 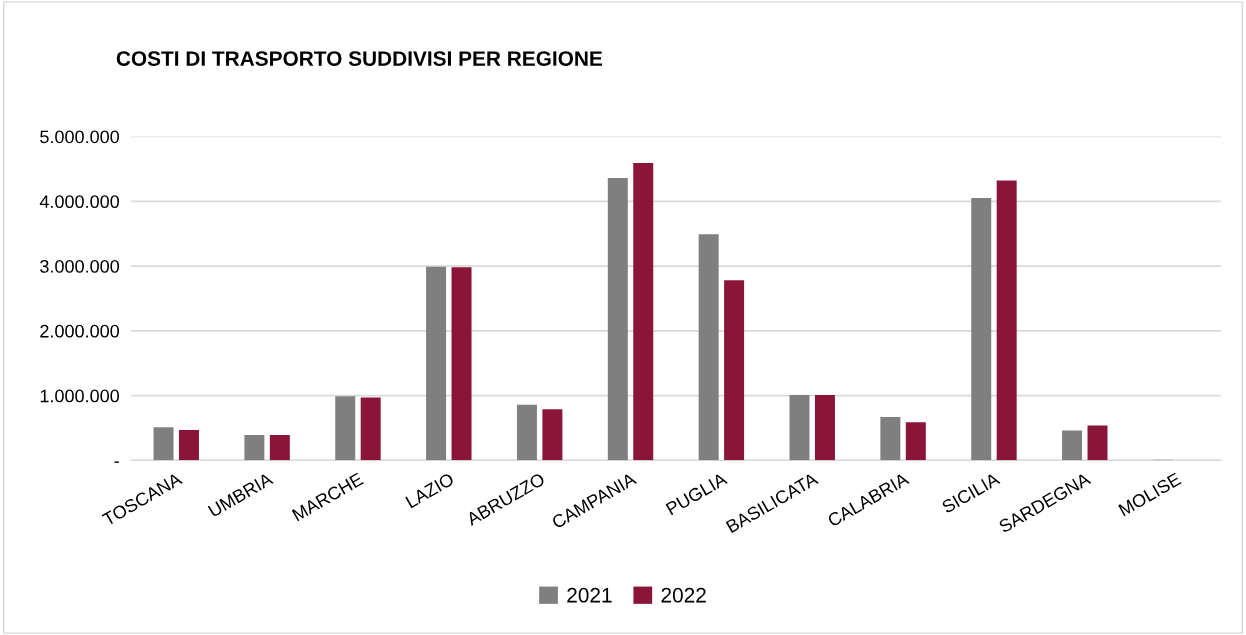 What do you see at coordinates (116, 462) in the screenshot?
I see `y-tick-label: -` at bounding box center [116, 462].